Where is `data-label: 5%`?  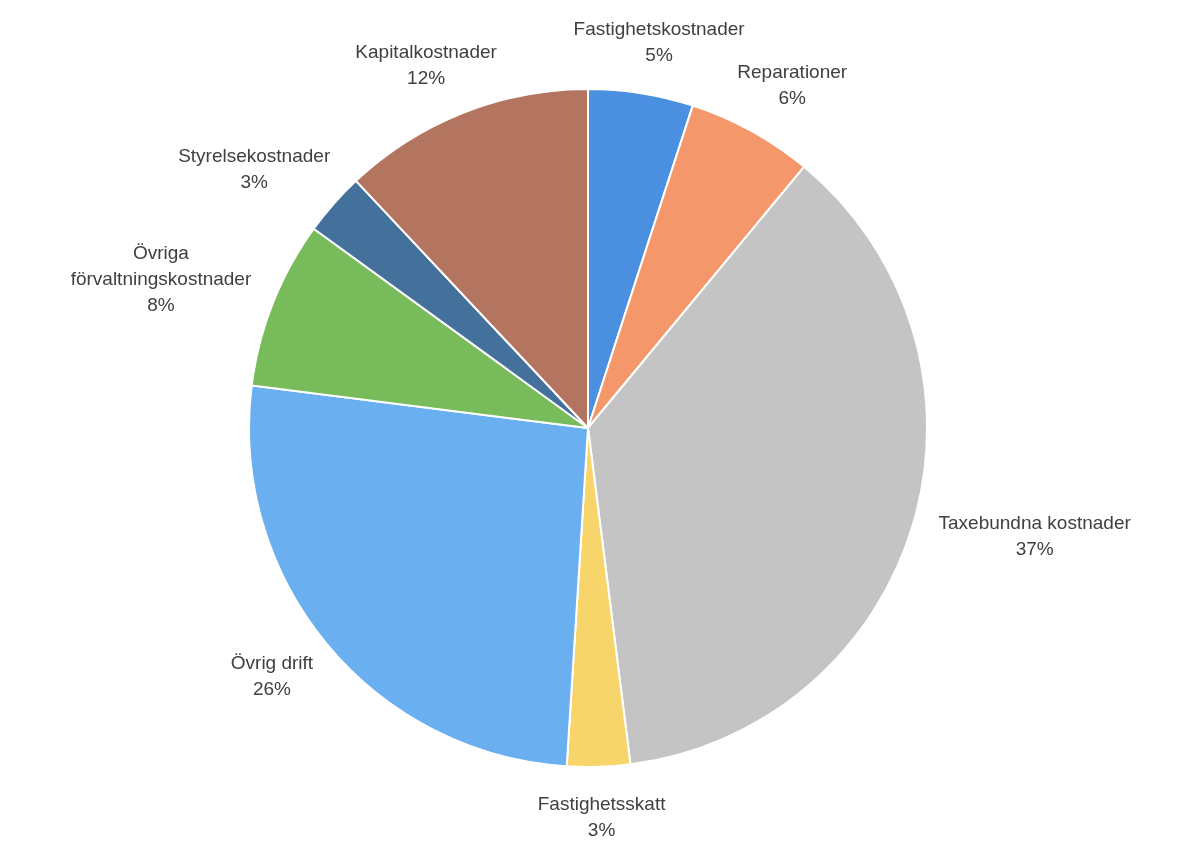
data-label: 5% is located at coordinates (659, 55).